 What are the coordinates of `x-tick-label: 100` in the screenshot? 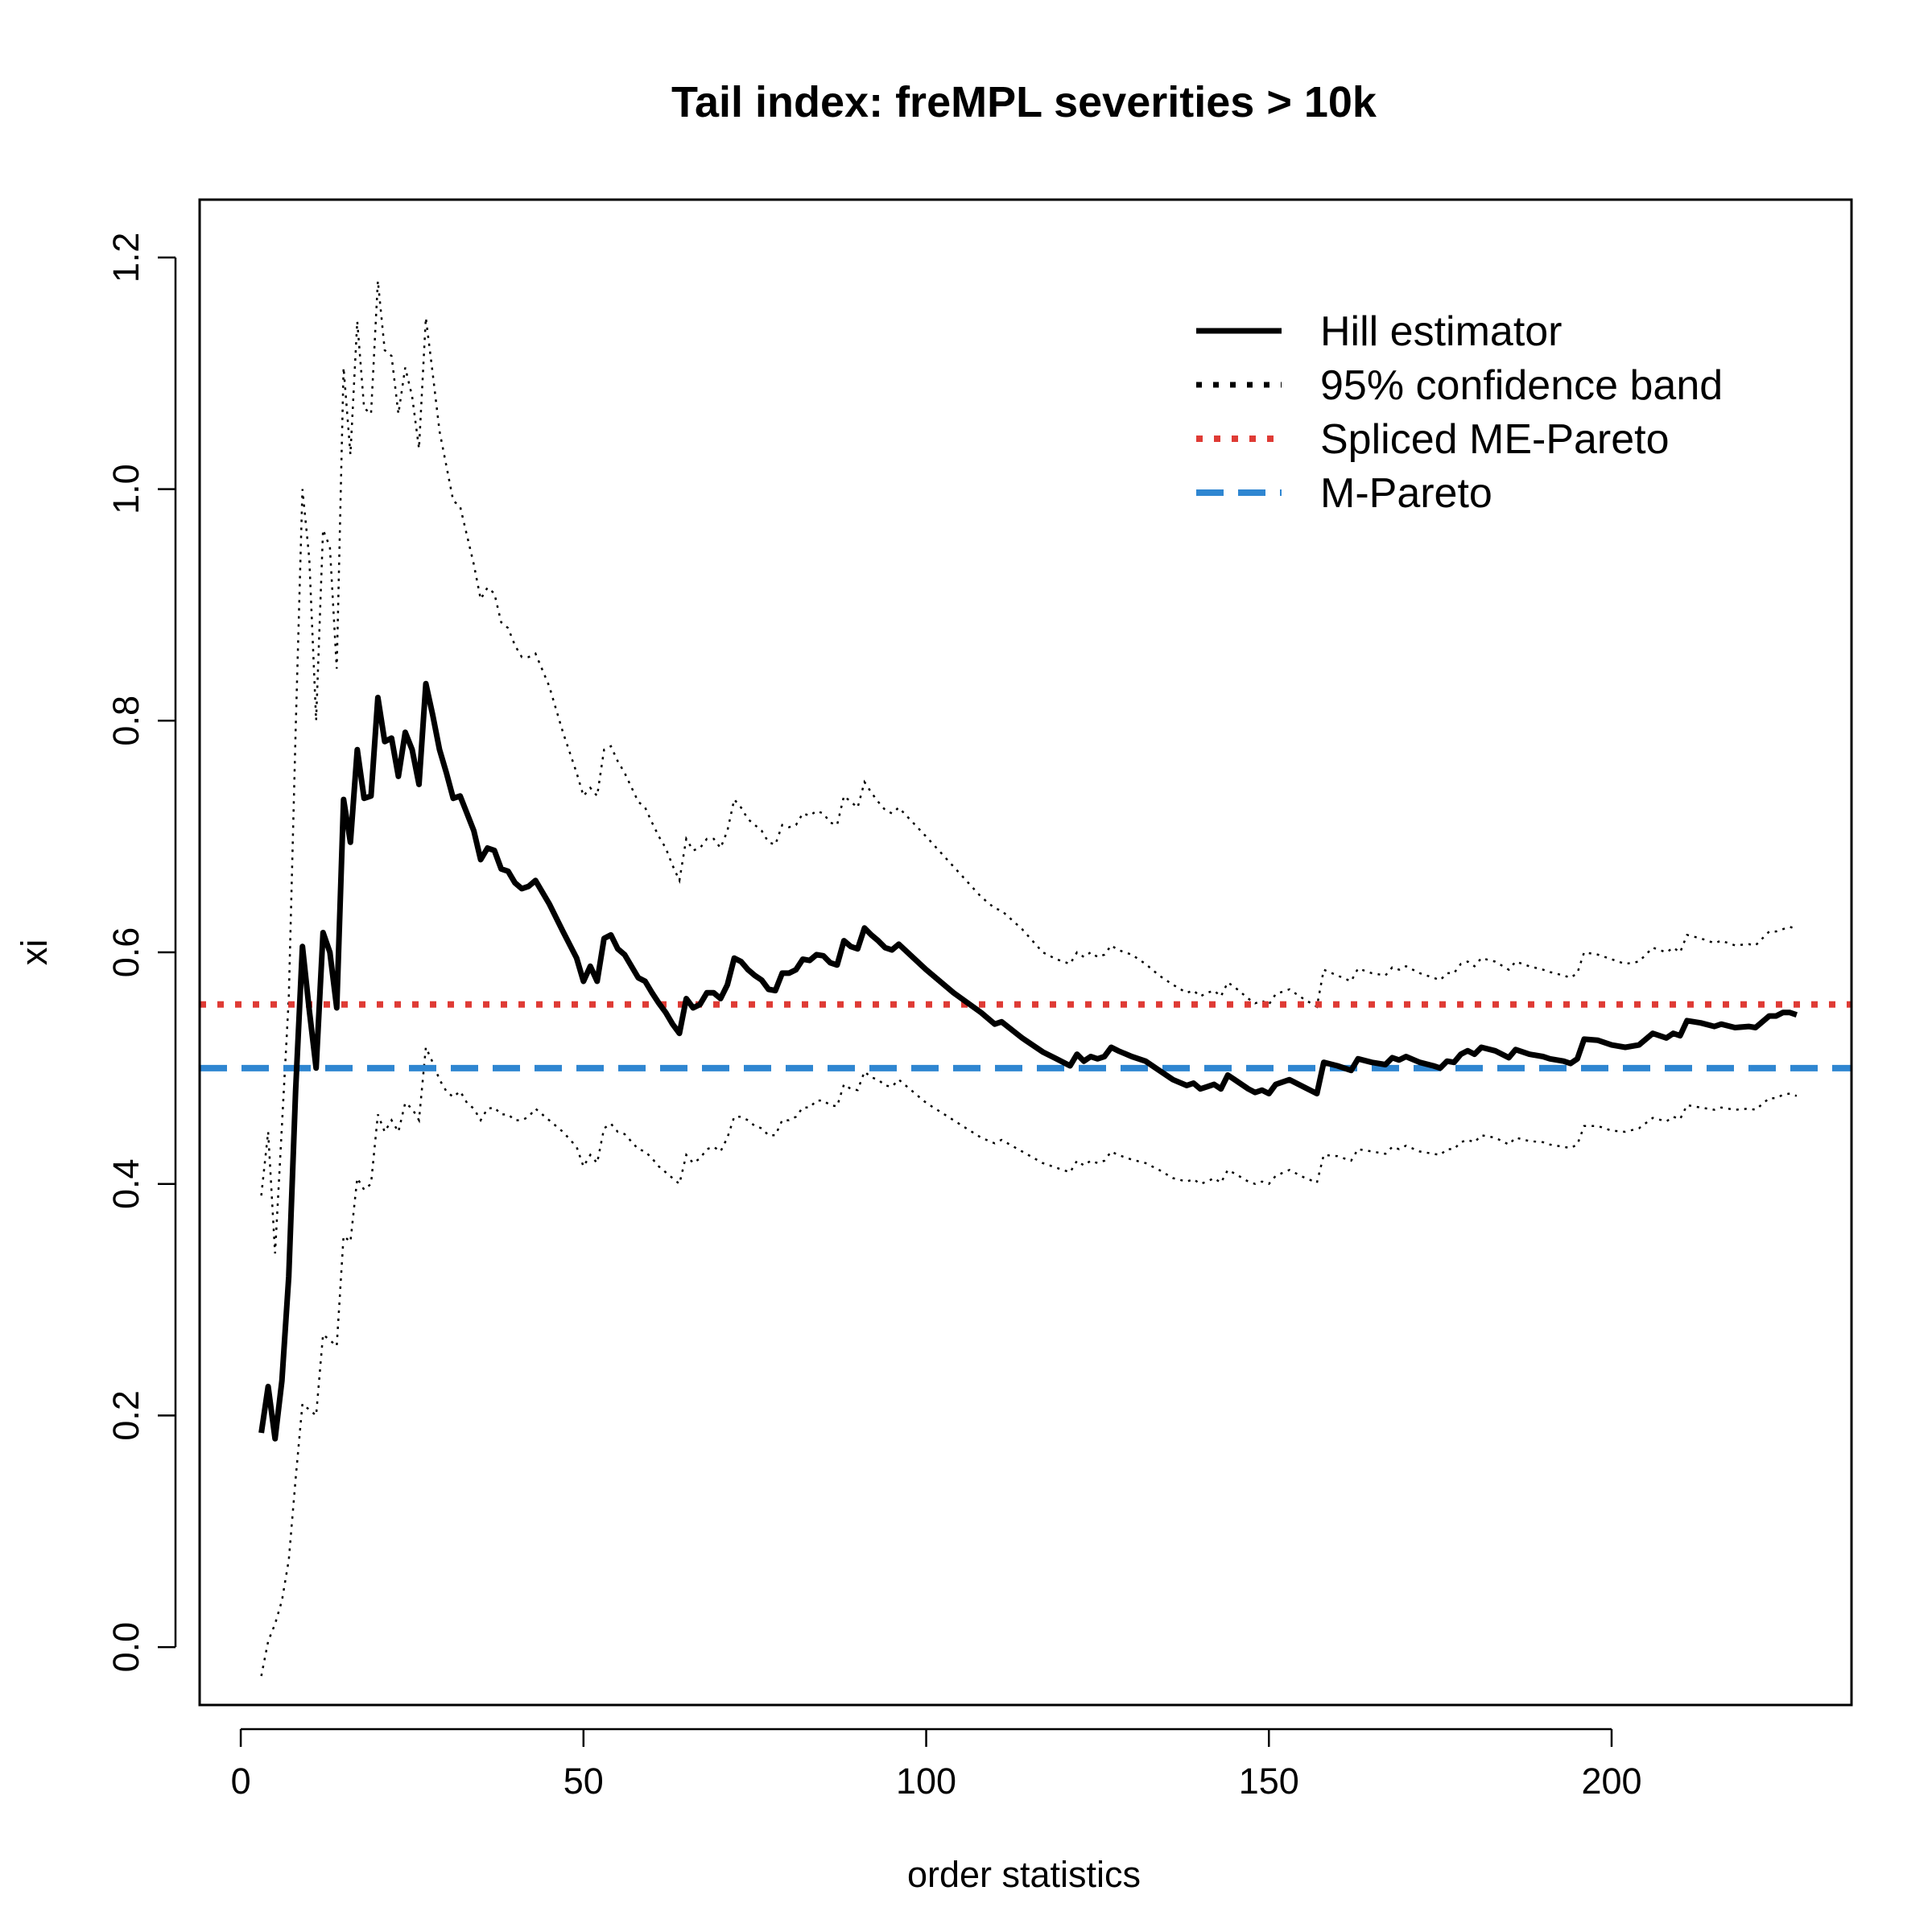 It's located at (926, 1781).